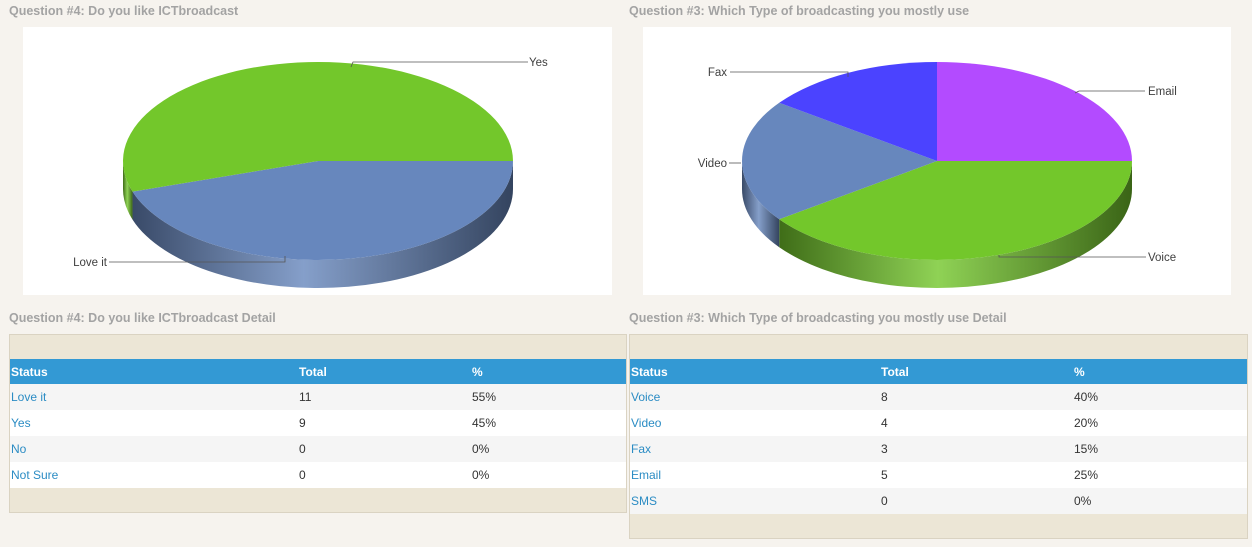  I want to click on pie-label-group: Voice, so click(1087, 258).